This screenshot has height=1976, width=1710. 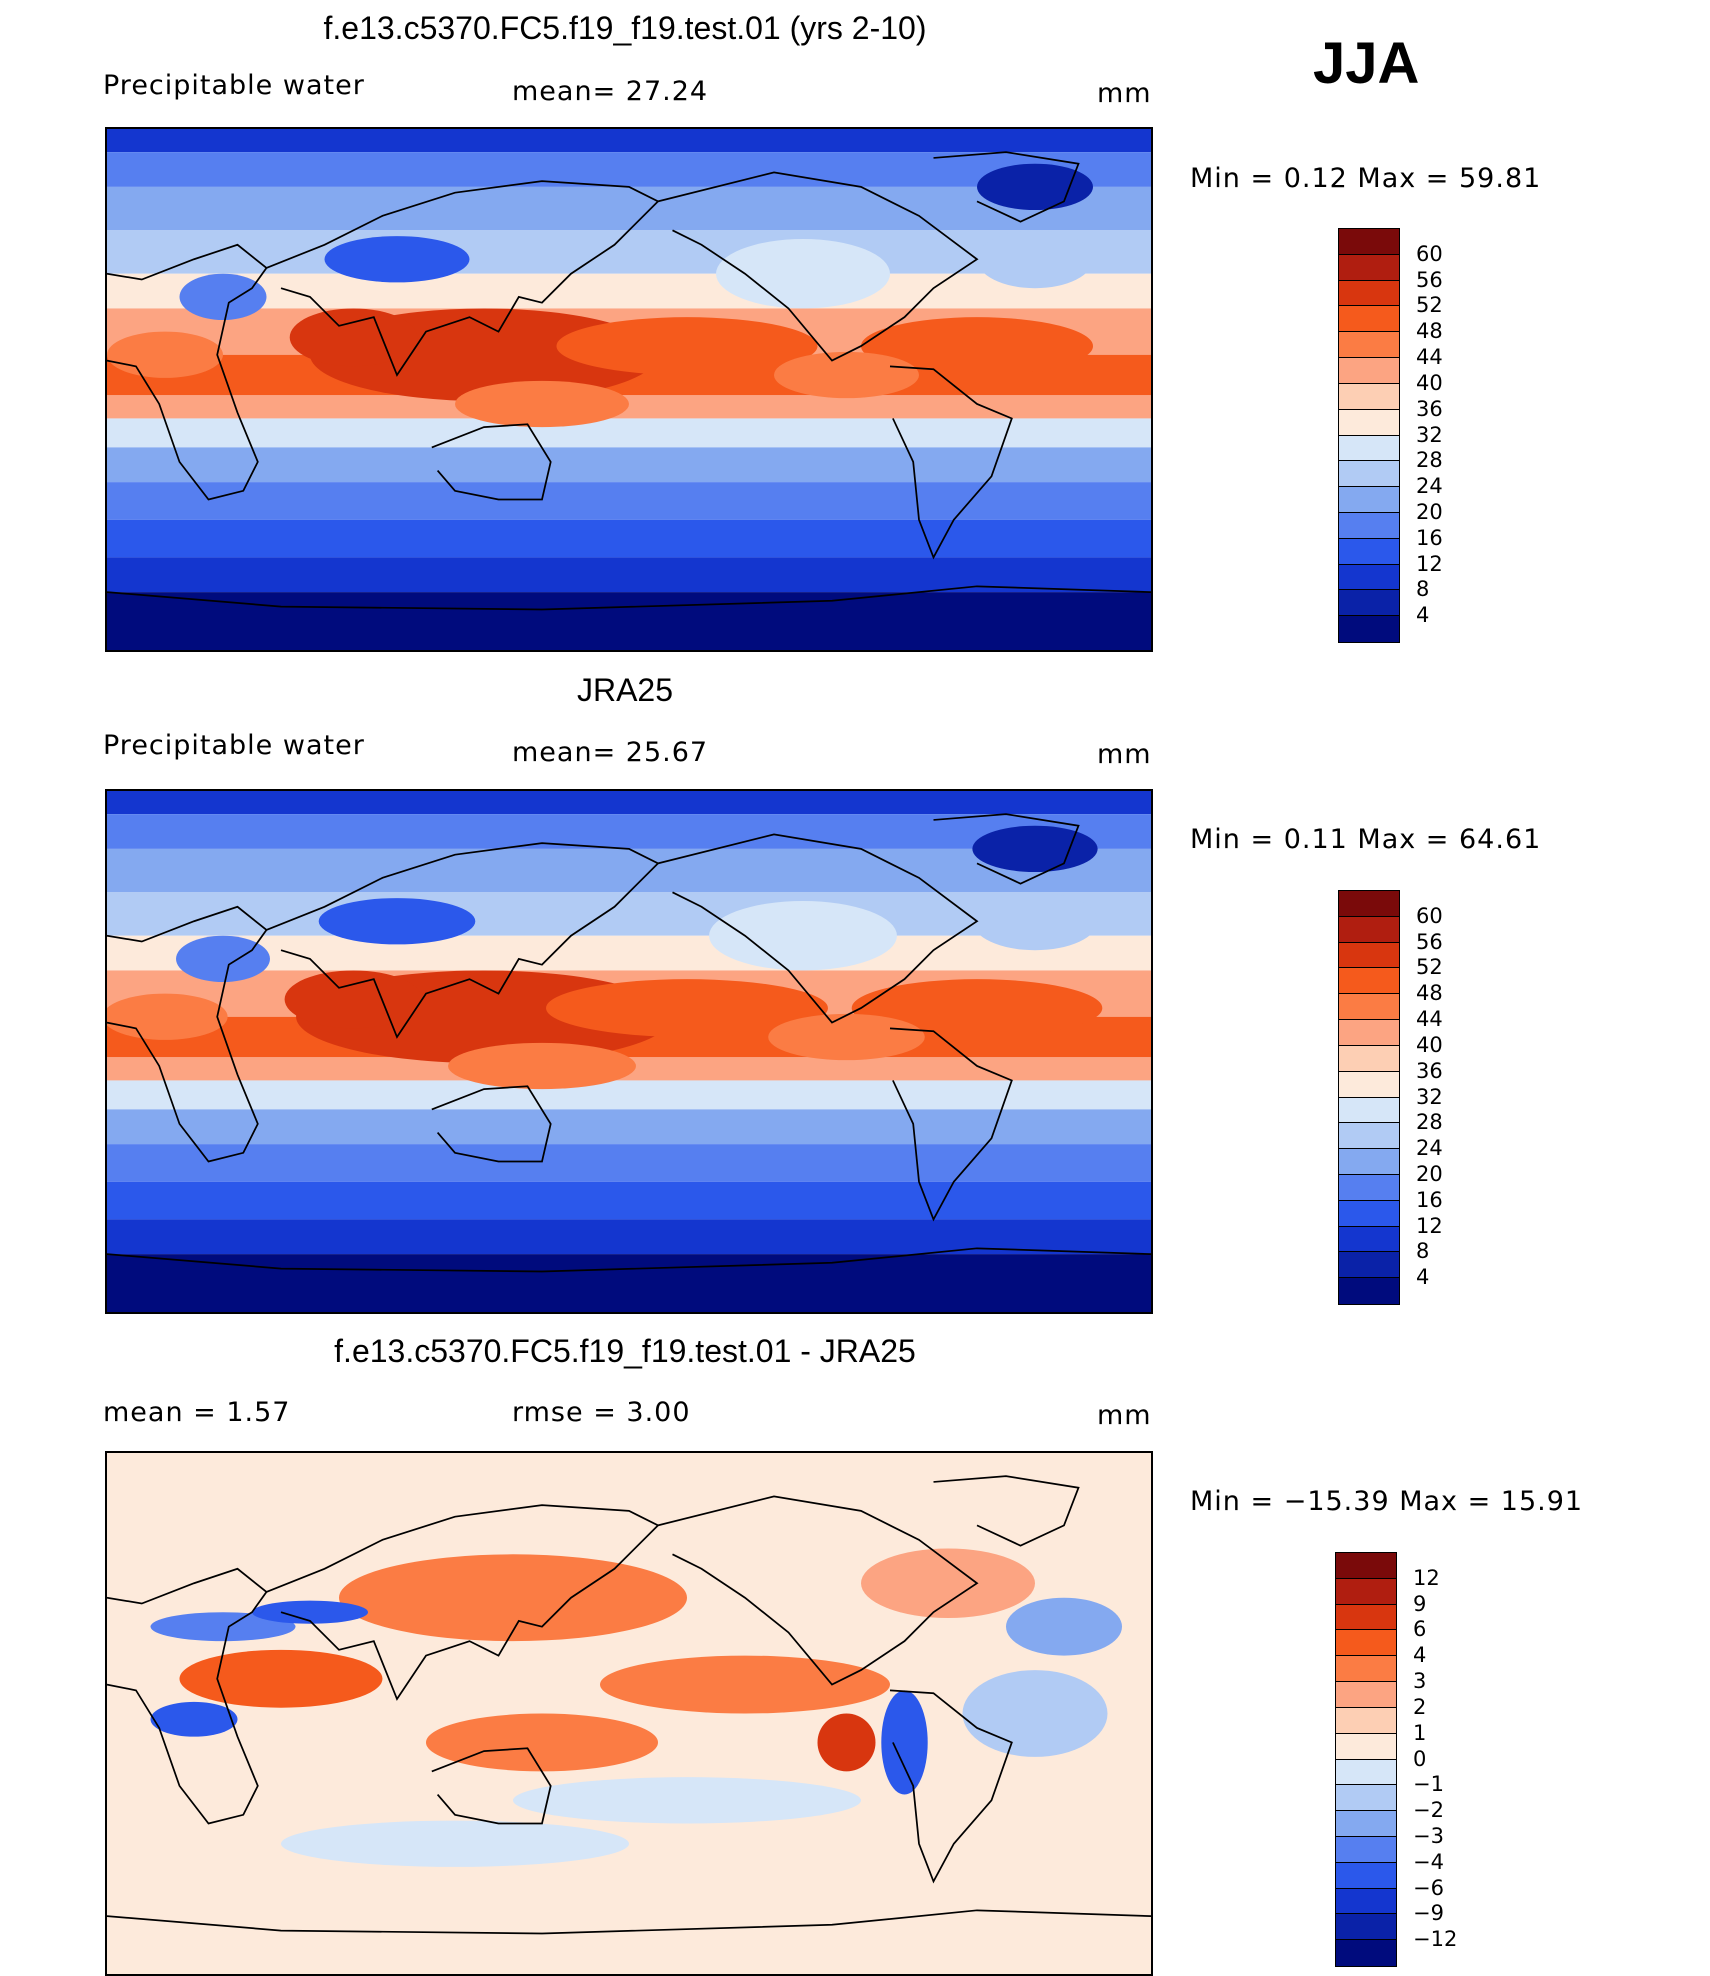 What do you see at coordinates (1124, 1415) in the screenshot?
I see `panel-3-units: mm` at bounding box center [1124, 1415].